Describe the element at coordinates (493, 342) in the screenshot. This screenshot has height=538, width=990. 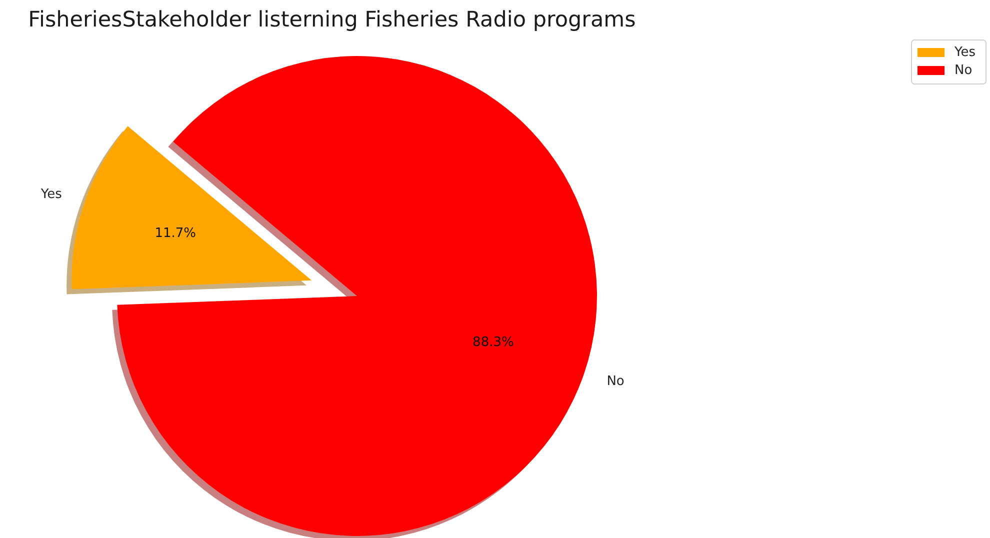
I see `data-label: 88.3%` at that location.